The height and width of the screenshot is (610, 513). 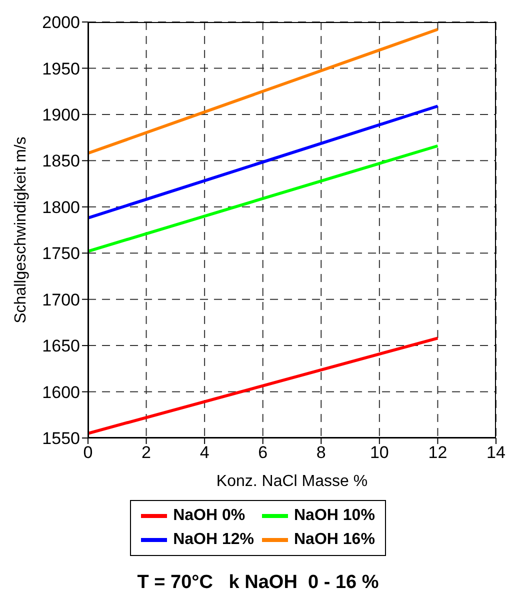 What do you see at coordinates (205, 452) in the screenshot?
I see `x-tick-label: 4` at bounding box center [205, 452].